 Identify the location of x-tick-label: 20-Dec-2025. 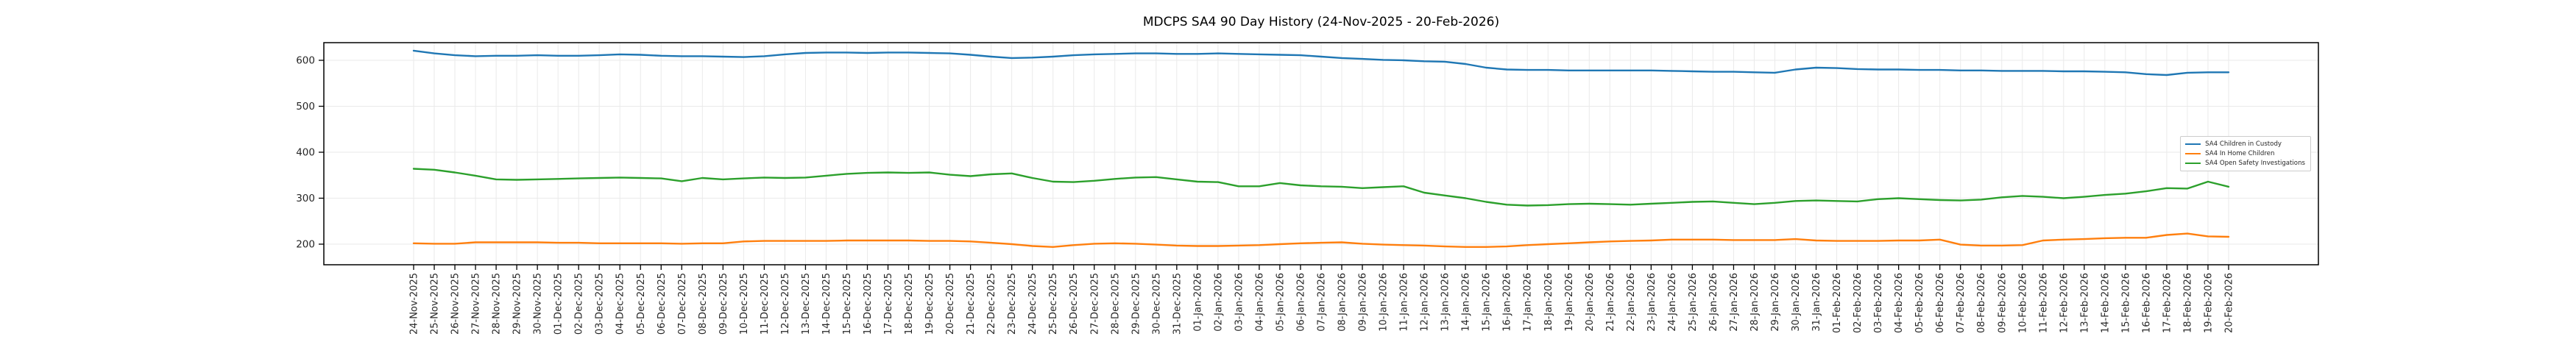
(951, 304).